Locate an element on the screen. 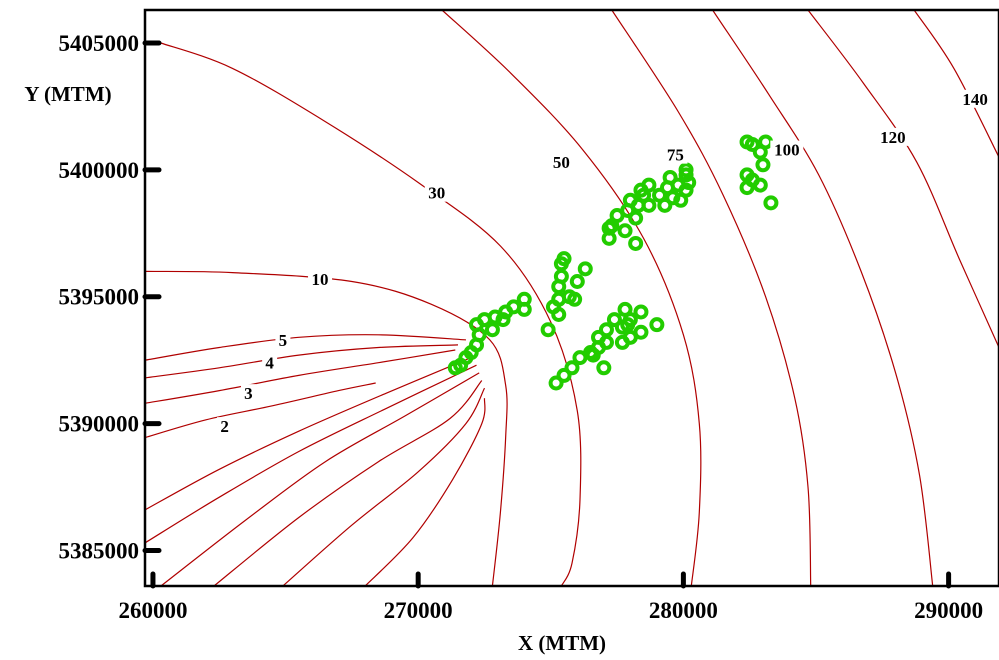 The height and width of the screenshot is (660, 999). y-tick-label: 5400000 is located at coordinates (99, 170).